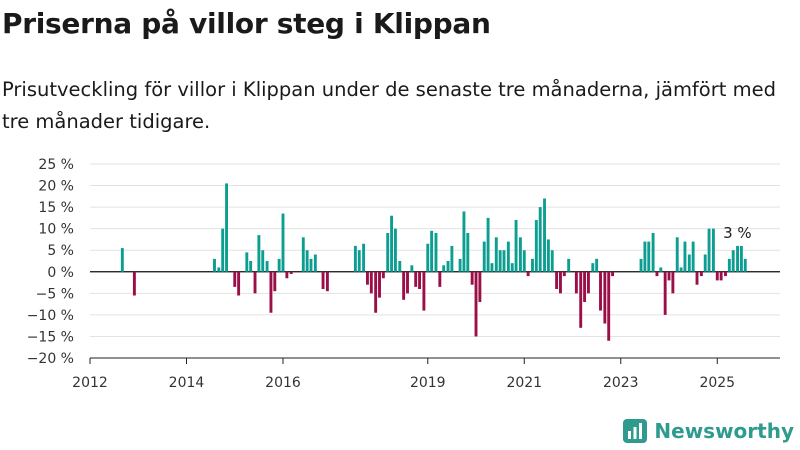 The width and height of the screenshot is (800, 450). What do you see at coordinates (246, 23) in the screenshot?
I see `chart-title: Priserna på villor steg i Klippan` at bounding box center [246, 23].